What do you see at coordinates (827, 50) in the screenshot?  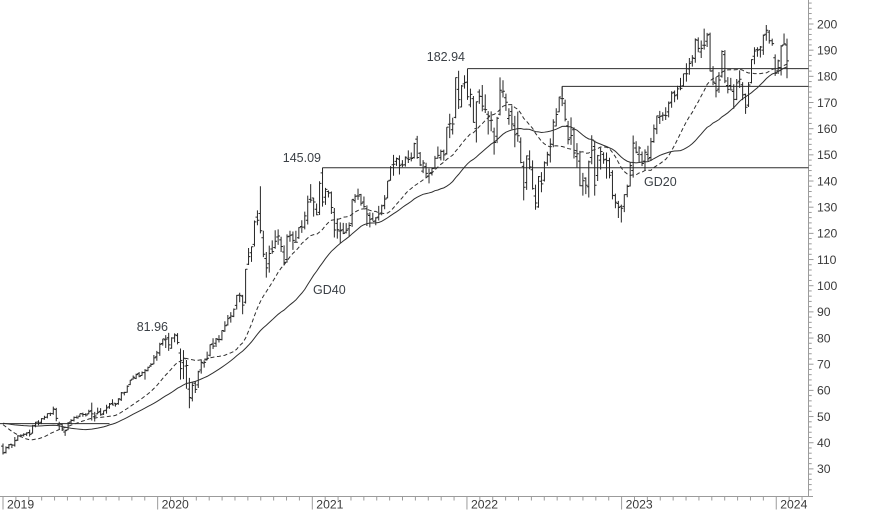 I see `y-axis-label: 190` at bounding box center [827, 50].